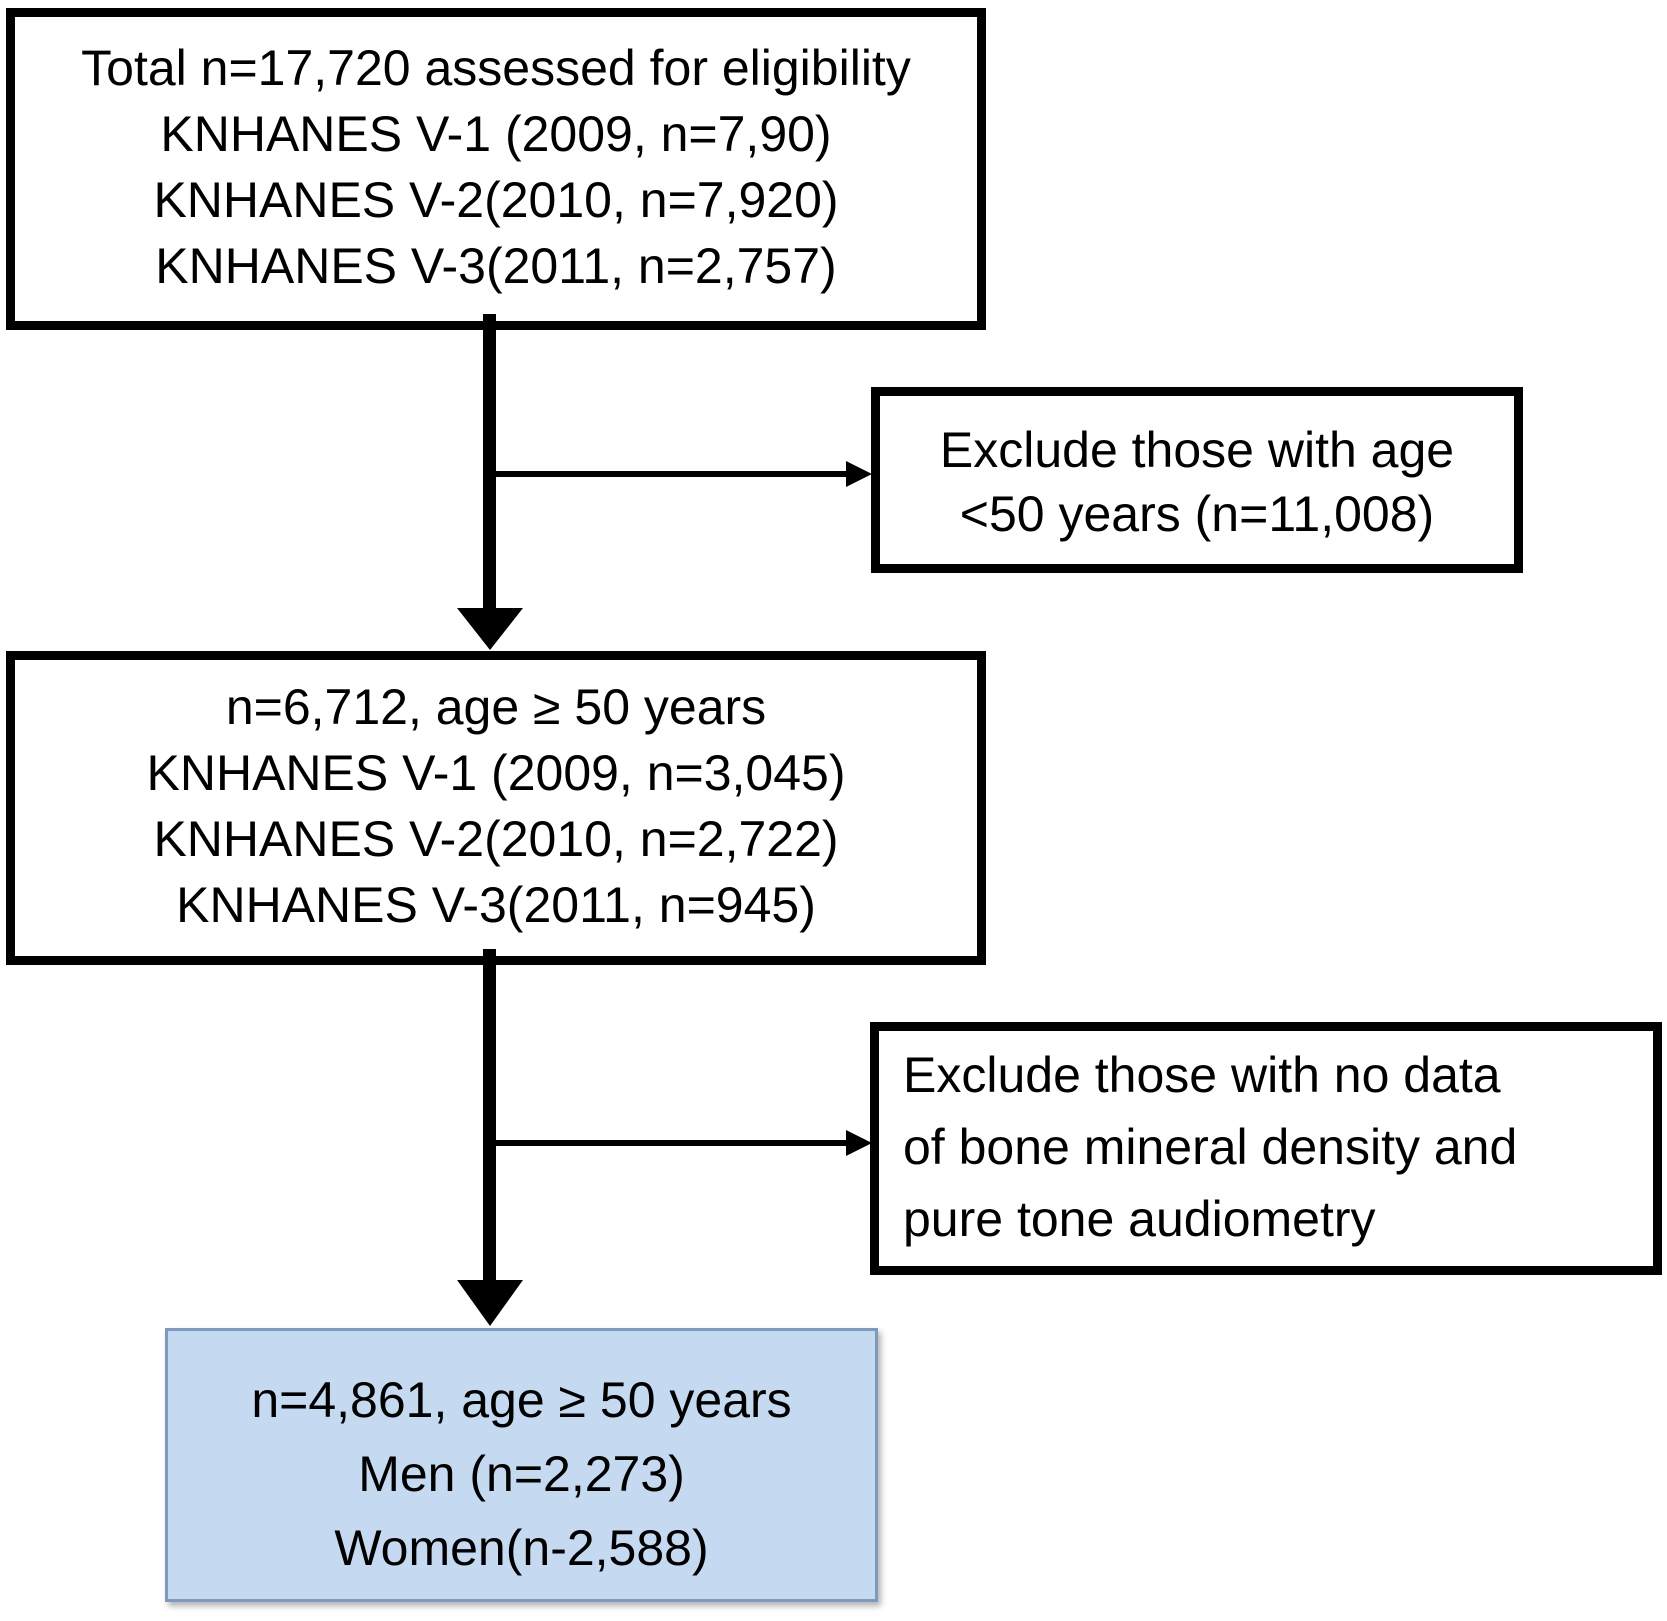  What do you see at coordinates (1202, 1075) in the screenshot?
I see `exclude-nodata-line-1: Exclude those with no data` at bounding box center [1202, 1075].